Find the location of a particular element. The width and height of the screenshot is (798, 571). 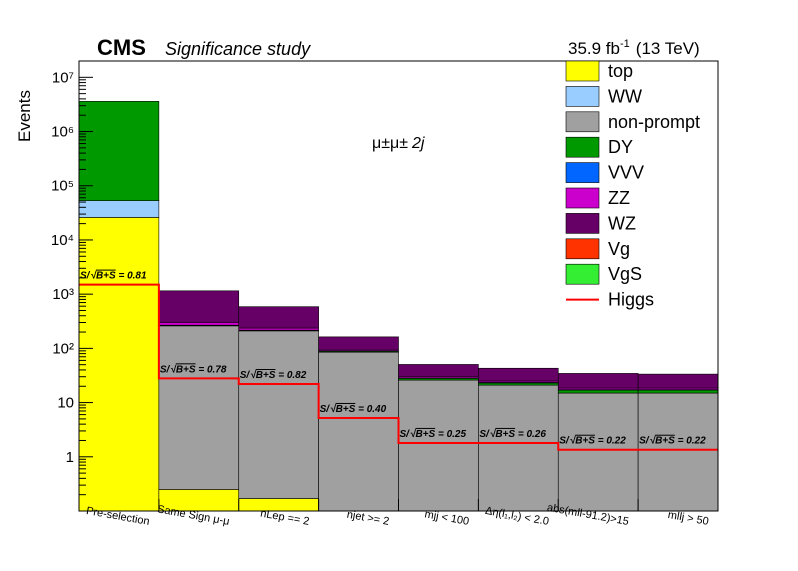

y-tick-label-1: 10 is located at coordinates (65, 403).